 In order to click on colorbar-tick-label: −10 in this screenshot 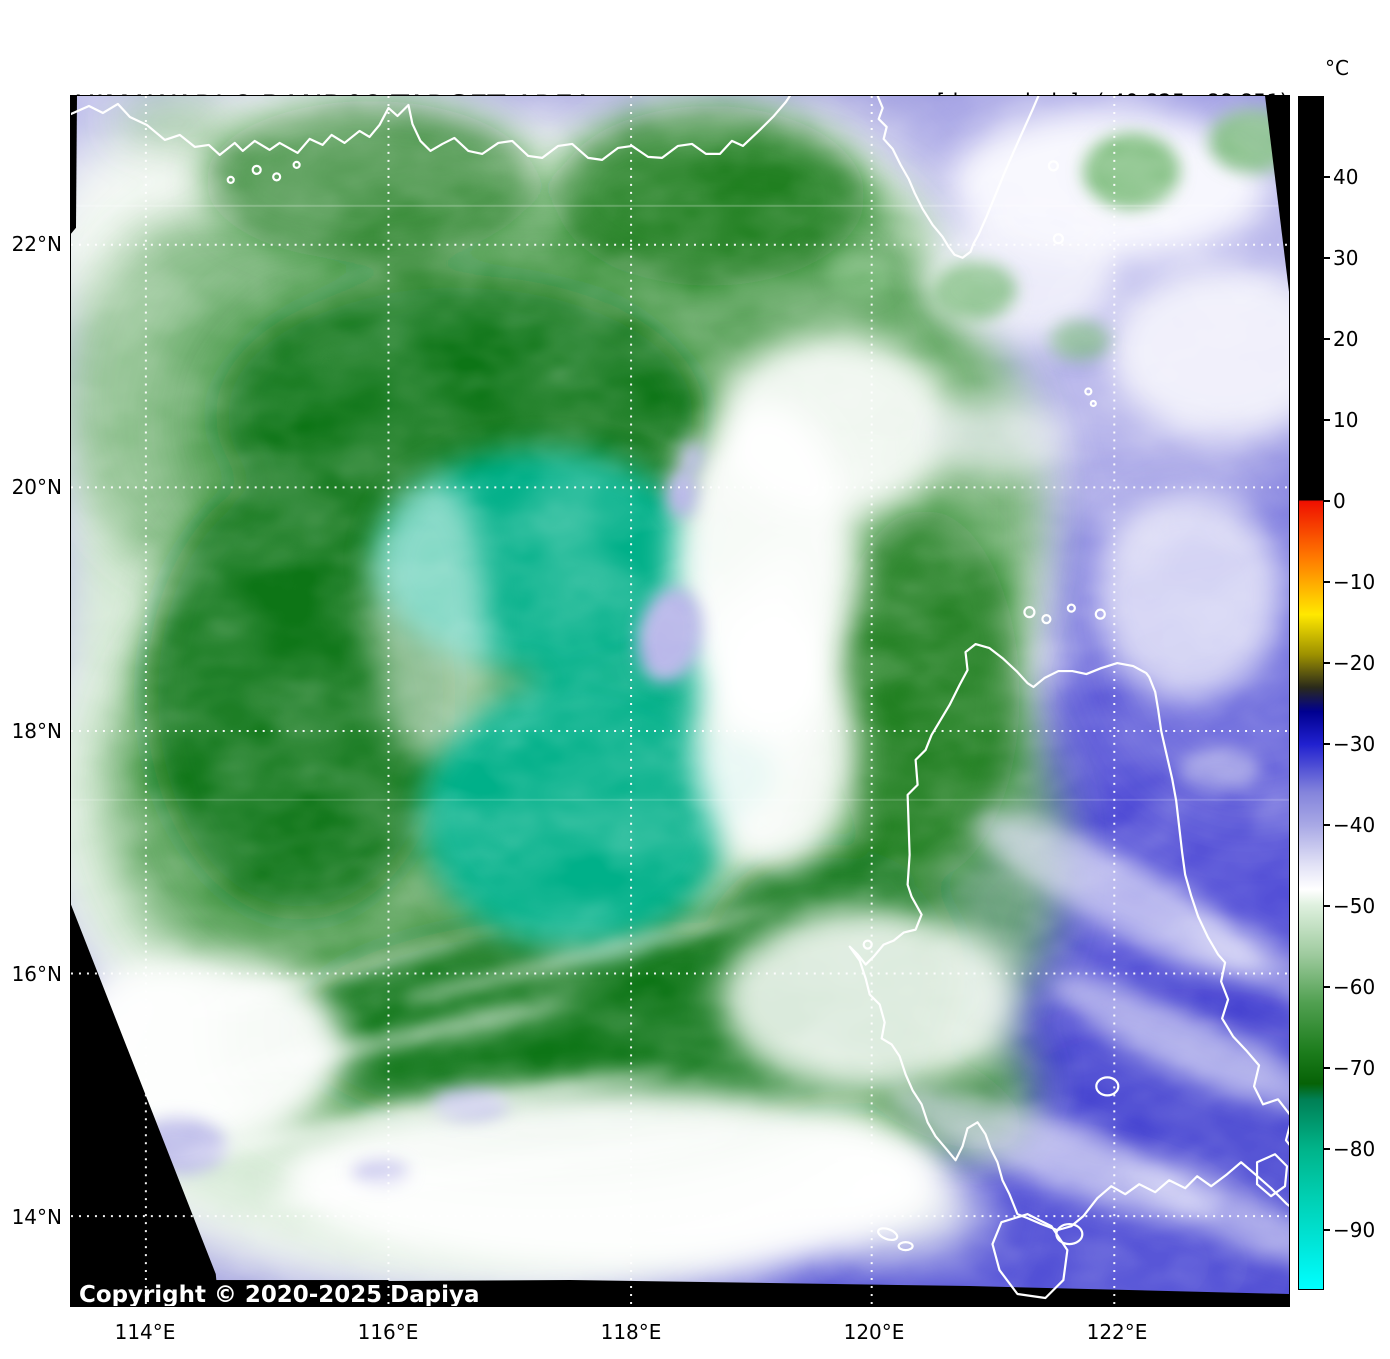, I will do `click(1354, 582)`.